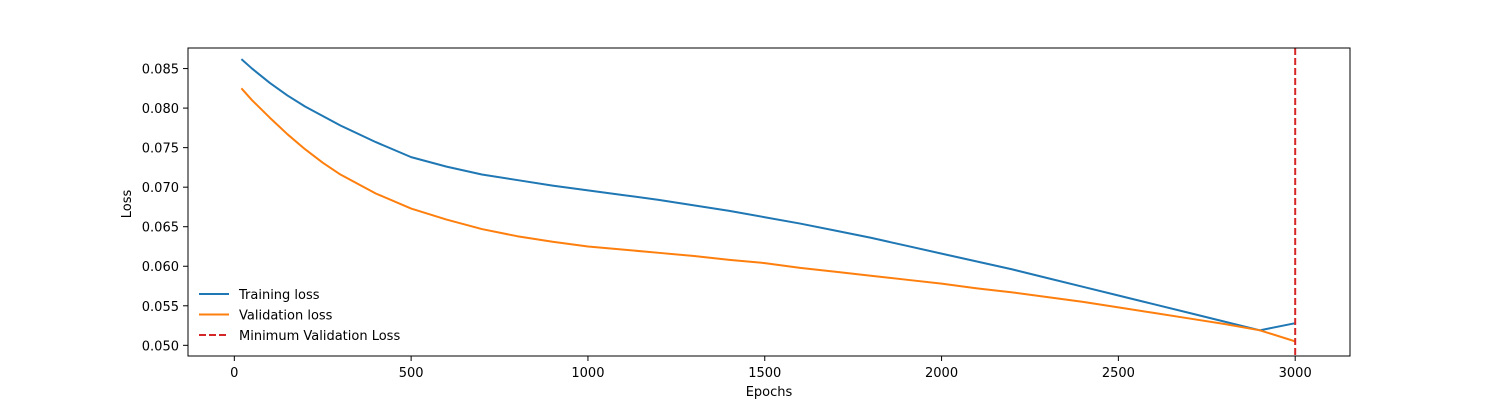 This screenshot has height=400, width=1500. Describe the element at coordinates (160, 267) in the screenshot. I see `y-tick-label: 0.060` at that location.